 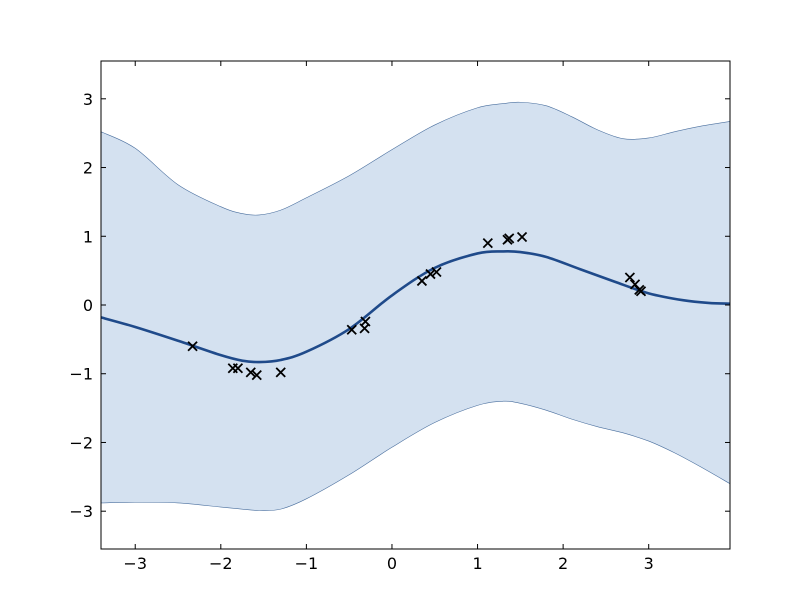 I want to click on x-tick-label: 2, so click(x=563, y=563).